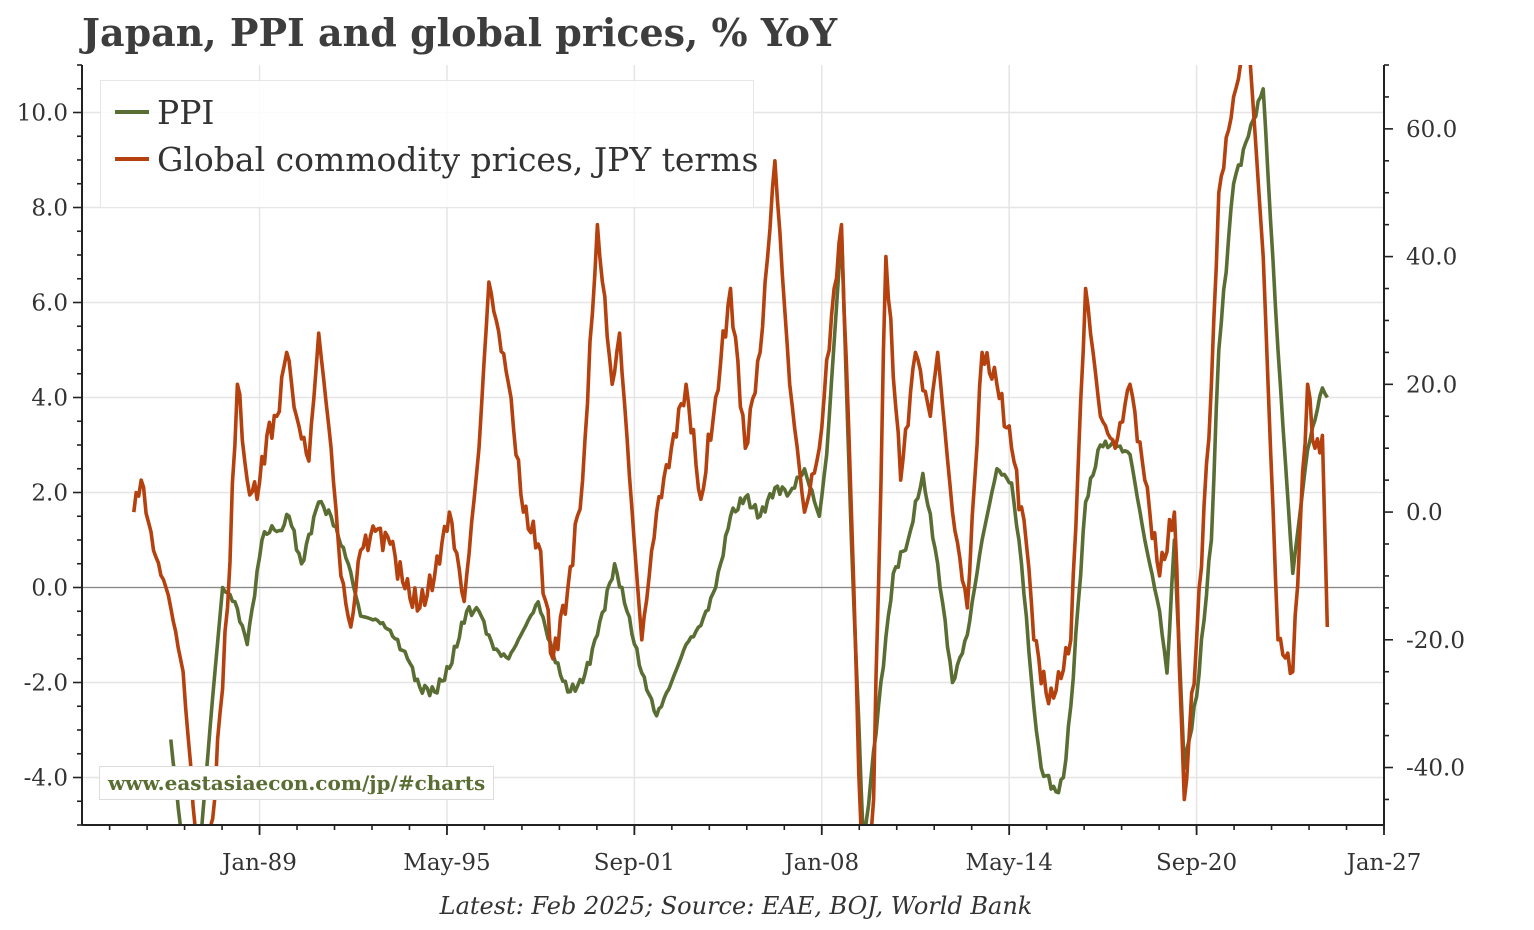 The height and width of the screenshot is (930, 1534). I want to click on right-axis-tick-label: -40.0, so click(1435, 769).